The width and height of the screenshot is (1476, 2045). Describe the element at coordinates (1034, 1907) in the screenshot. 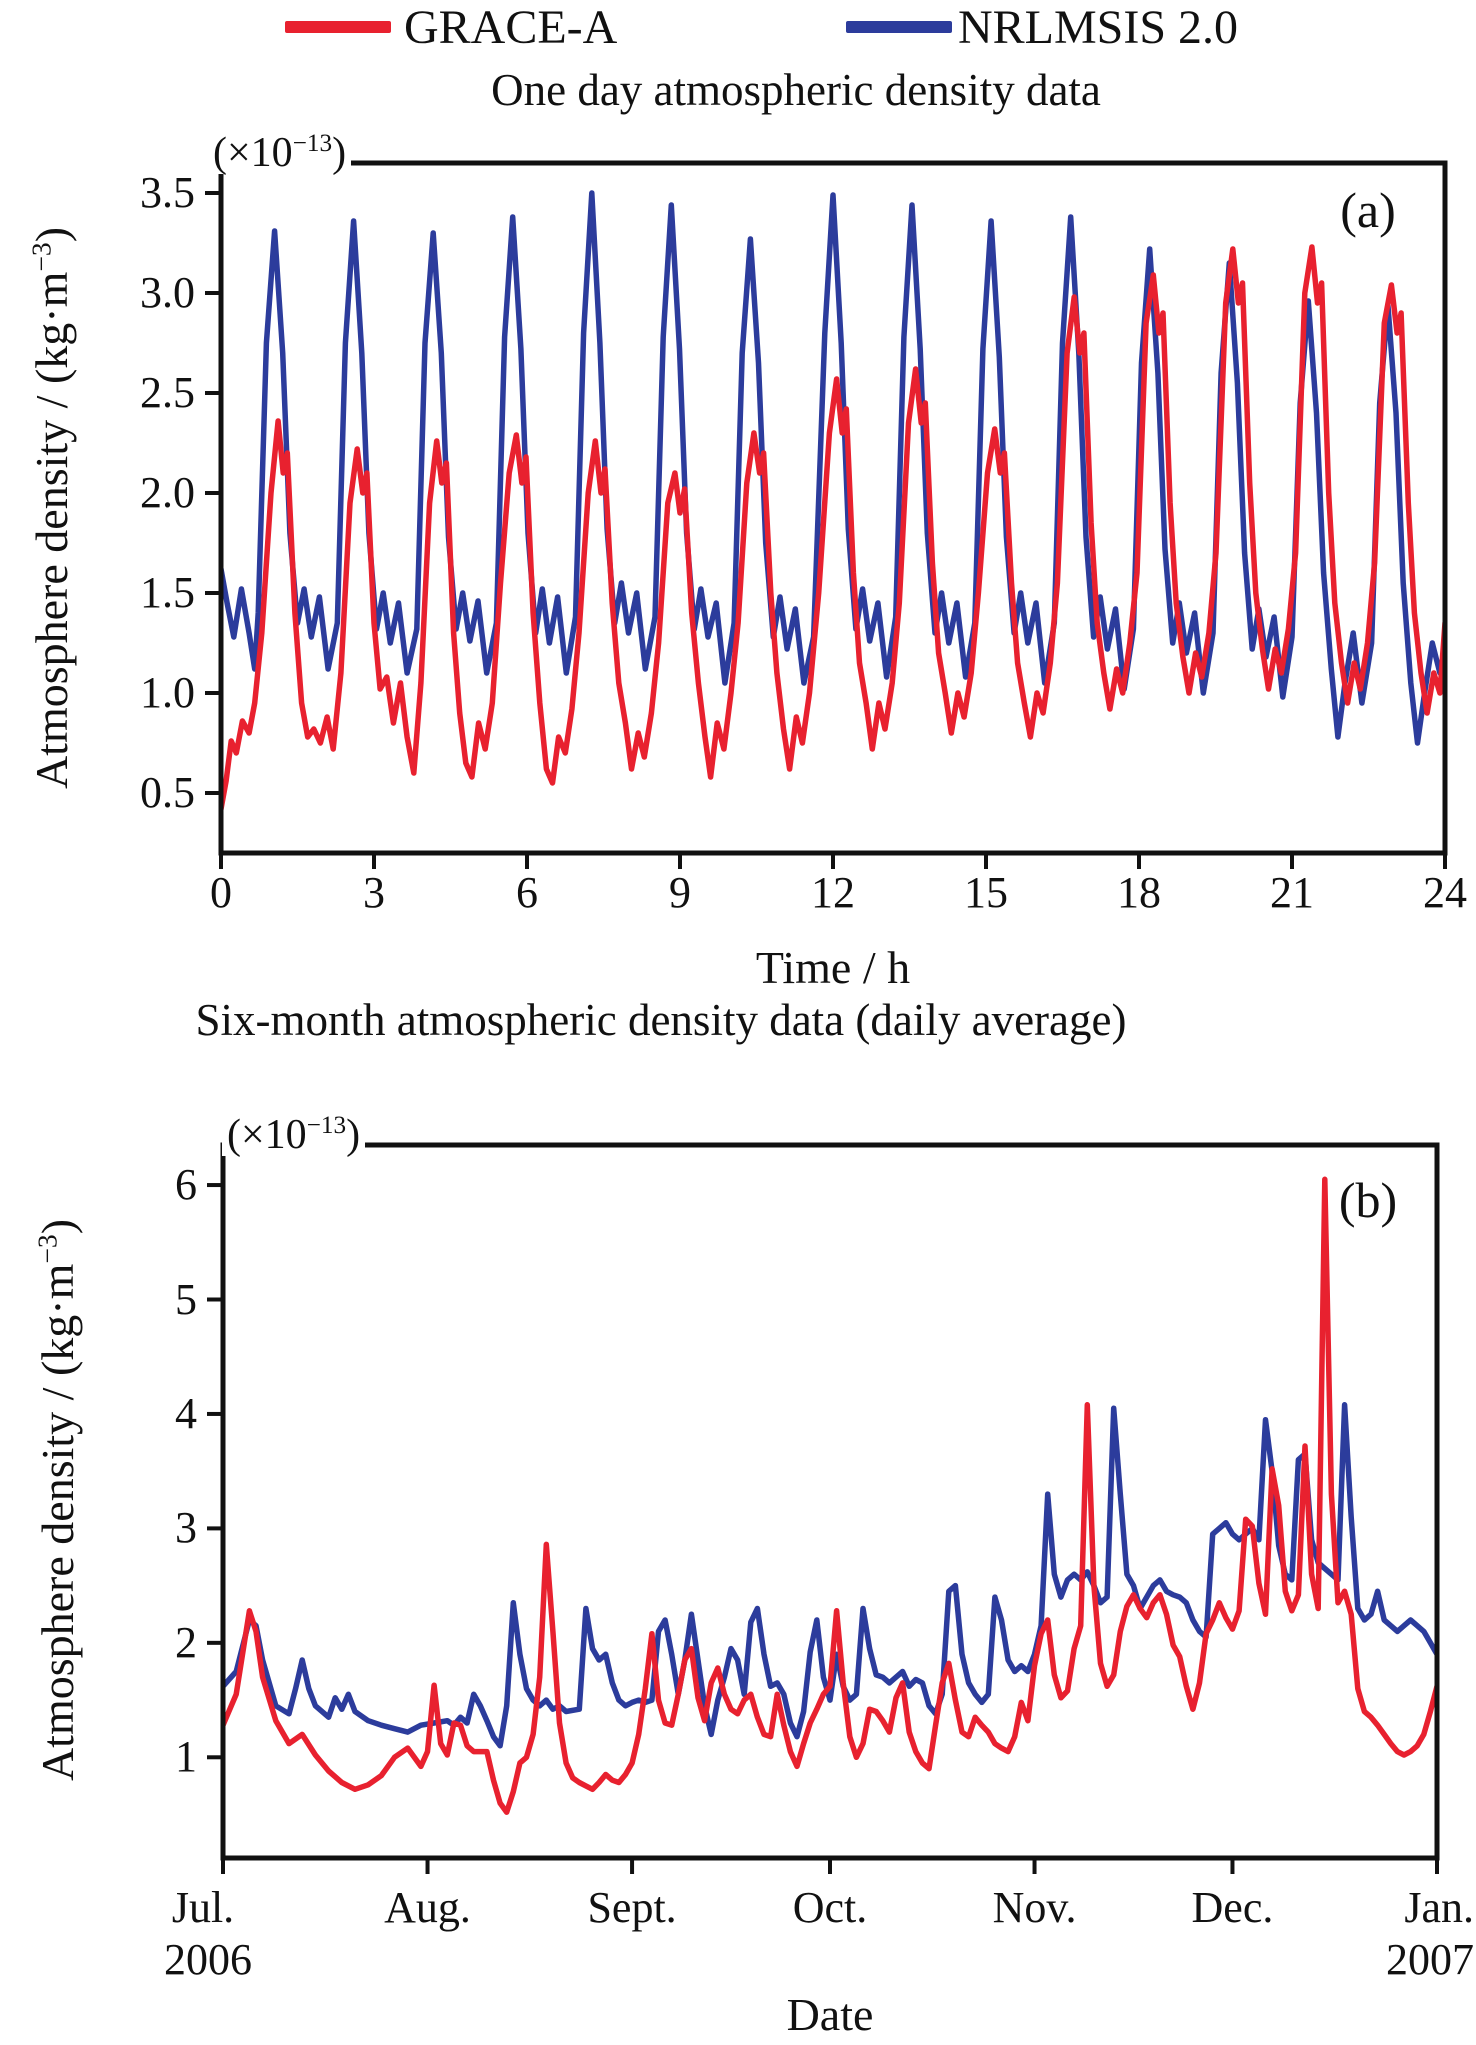

I see `panel-b-x-tick-label: Nov.` at that location.